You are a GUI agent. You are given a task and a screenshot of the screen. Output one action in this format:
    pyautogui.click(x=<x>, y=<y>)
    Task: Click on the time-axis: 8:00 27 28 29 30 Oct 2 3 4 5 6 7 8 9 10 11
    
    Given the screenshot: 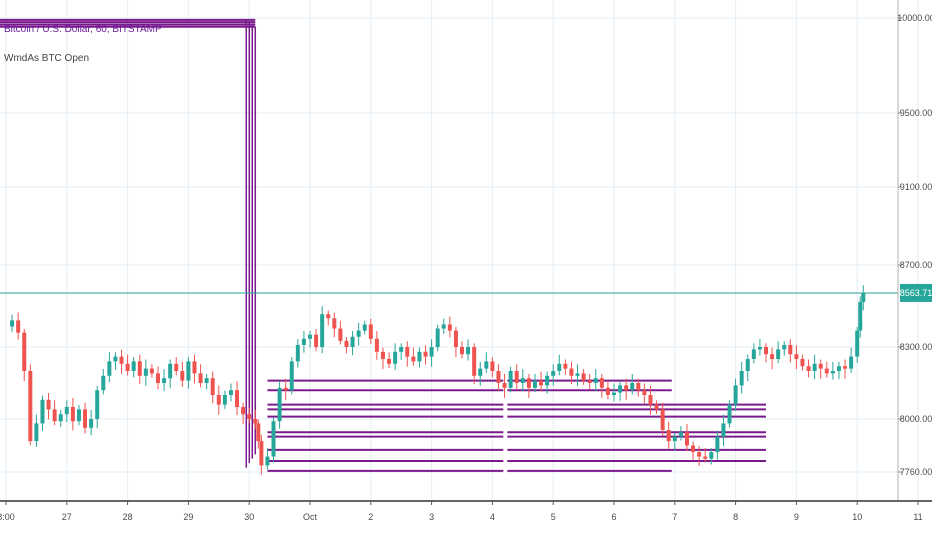 What is the action you would take?
    pyautogui.click(x=466, y=511)
    